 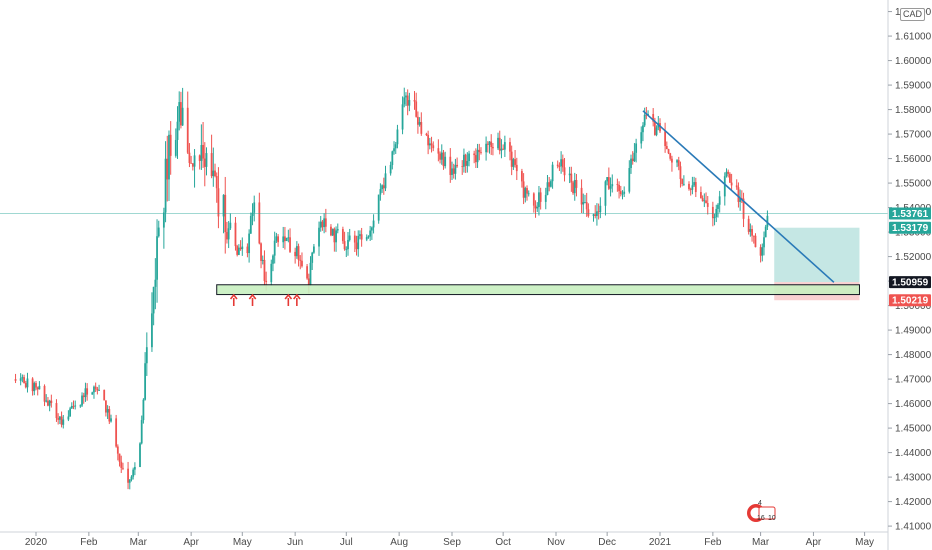 I want to click on x-tick-label: Apr, so click(x=191, y=542).